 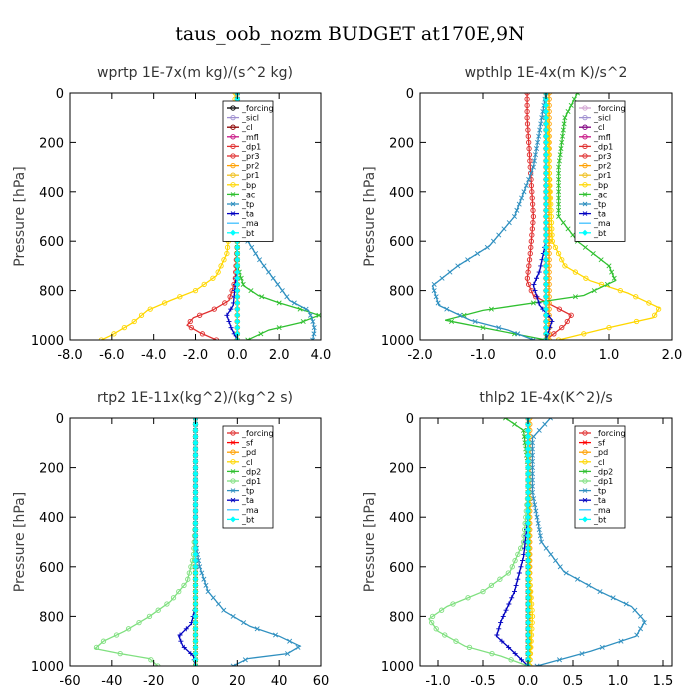 I want to click on series-line, so click(x=248, y=542).